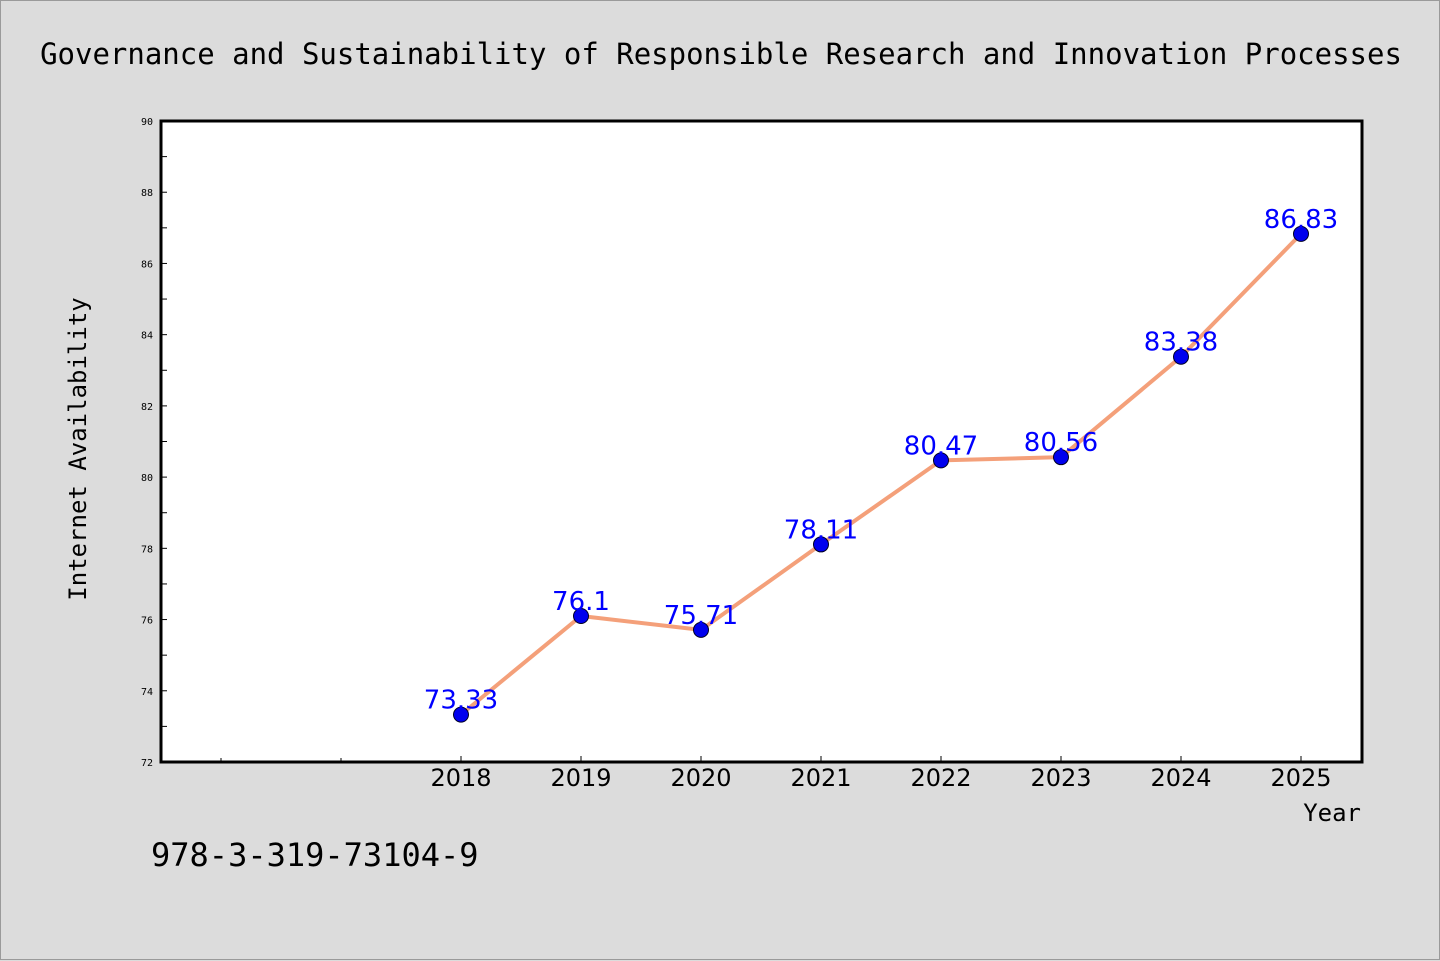  Describe the element at coordinates (1300, 778) in the screenshot. I see `x-tick-label: 2025` at that location.